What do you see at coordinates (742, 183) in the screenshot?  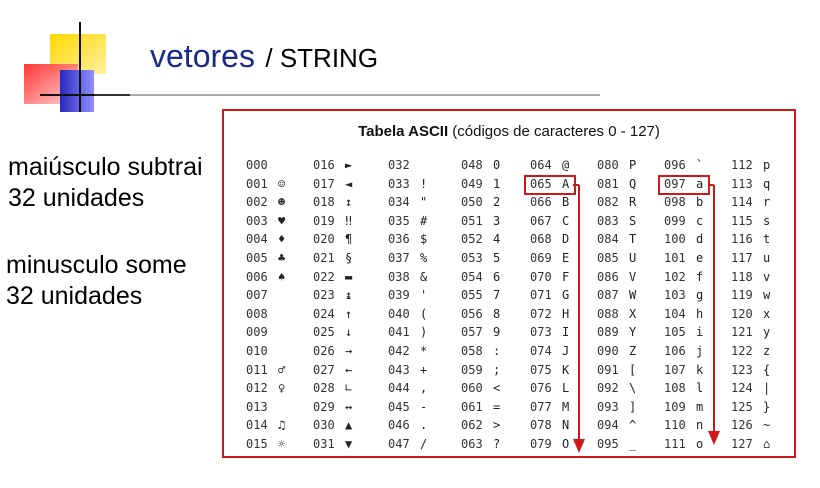 I see `ascii-code: 113` at bounding box center [742, 183].